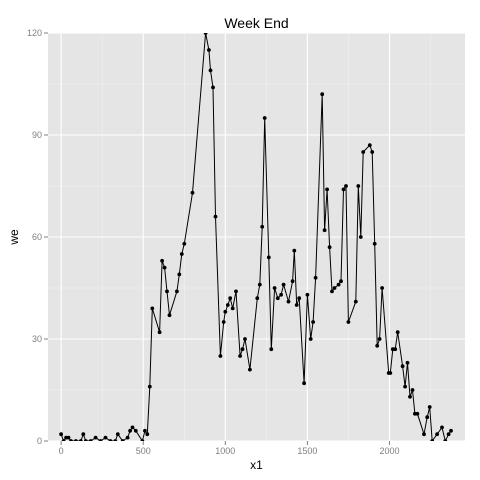  I want to click on y-tick-label: 0, so click(39, 441).